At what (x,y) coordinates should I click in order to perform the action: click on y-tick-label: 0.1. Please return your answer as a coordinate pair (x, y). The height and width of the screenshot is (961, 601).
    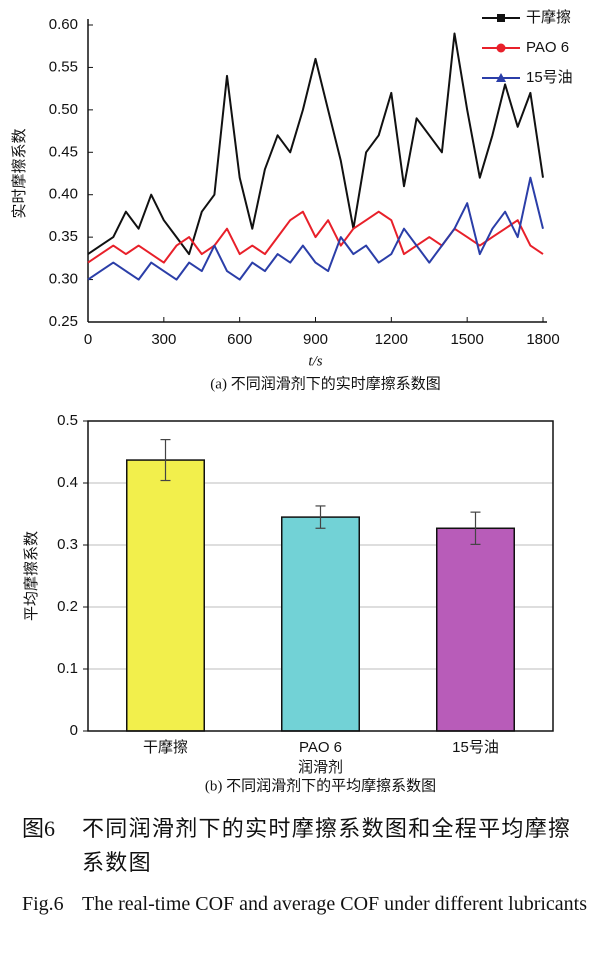
    Looking at the image, I should click on (67, 668).